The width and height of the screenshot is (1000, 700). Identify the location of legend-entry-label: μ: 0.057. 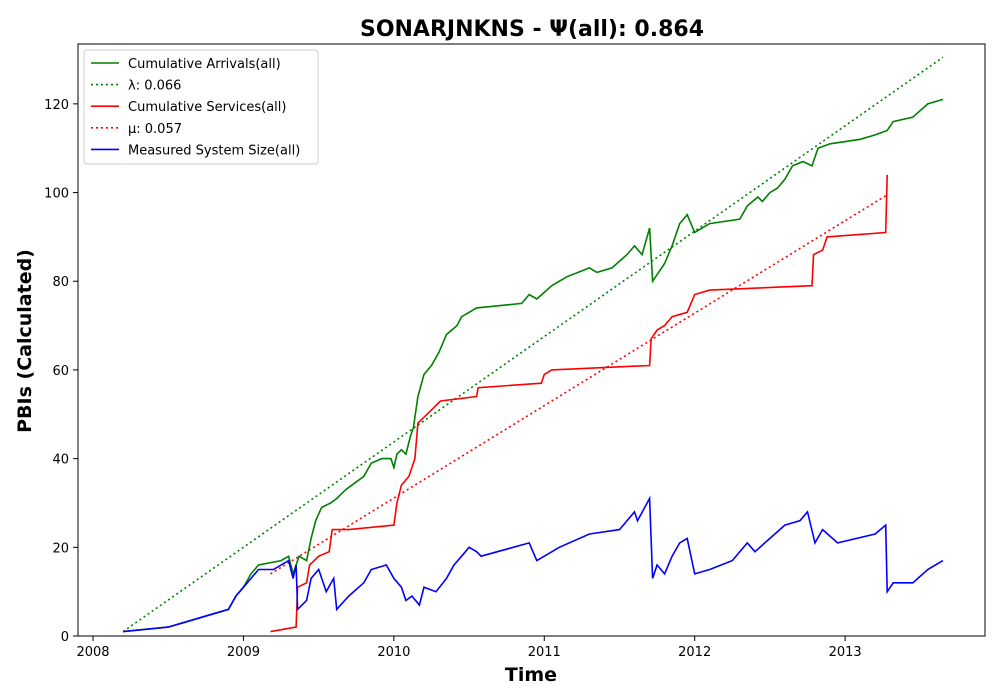
(155, 129).